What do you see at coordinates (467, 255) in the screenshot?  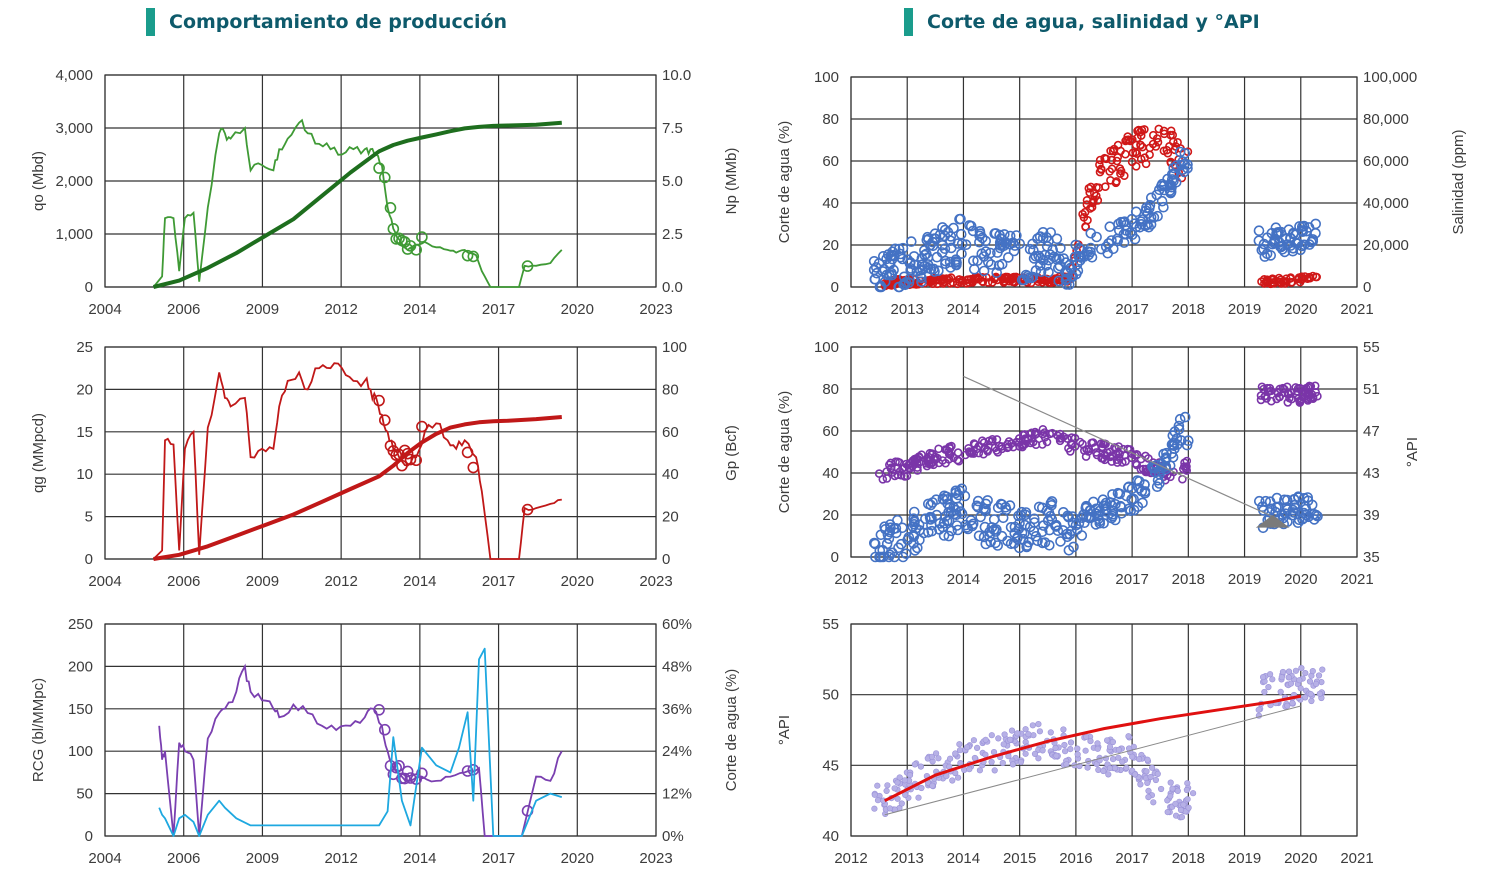 I see `series-marker-qo` at bounding box center [467, 255].